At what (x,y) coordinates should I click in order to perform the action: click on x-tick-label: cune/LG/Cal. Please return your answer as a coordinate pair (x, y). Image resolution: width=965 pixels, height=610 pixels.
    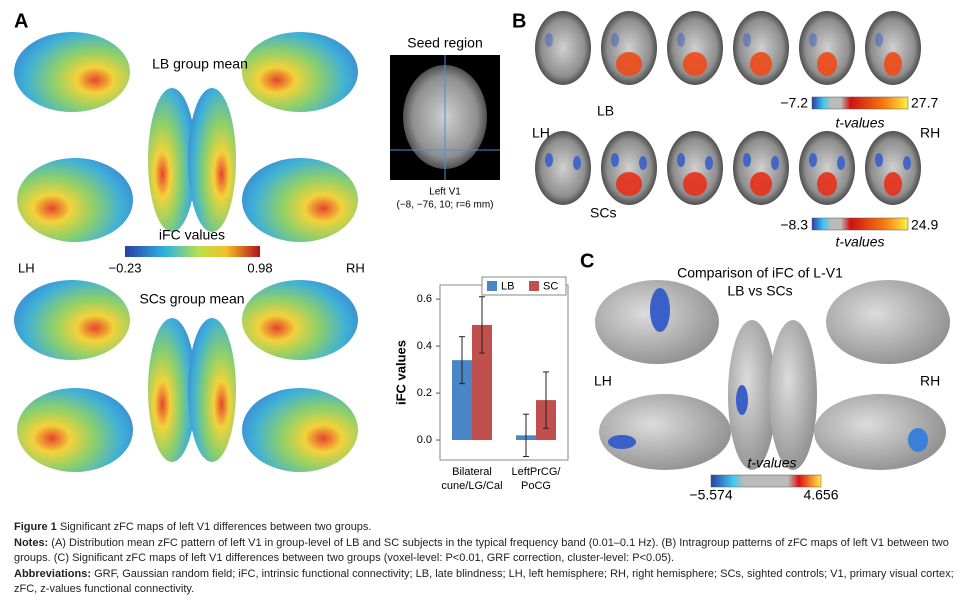
    Looking at the image, I should click on (471, 486).